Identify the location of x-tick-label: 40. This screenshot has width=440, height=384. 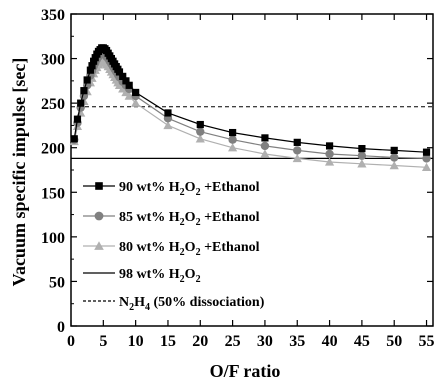
(330, 341).